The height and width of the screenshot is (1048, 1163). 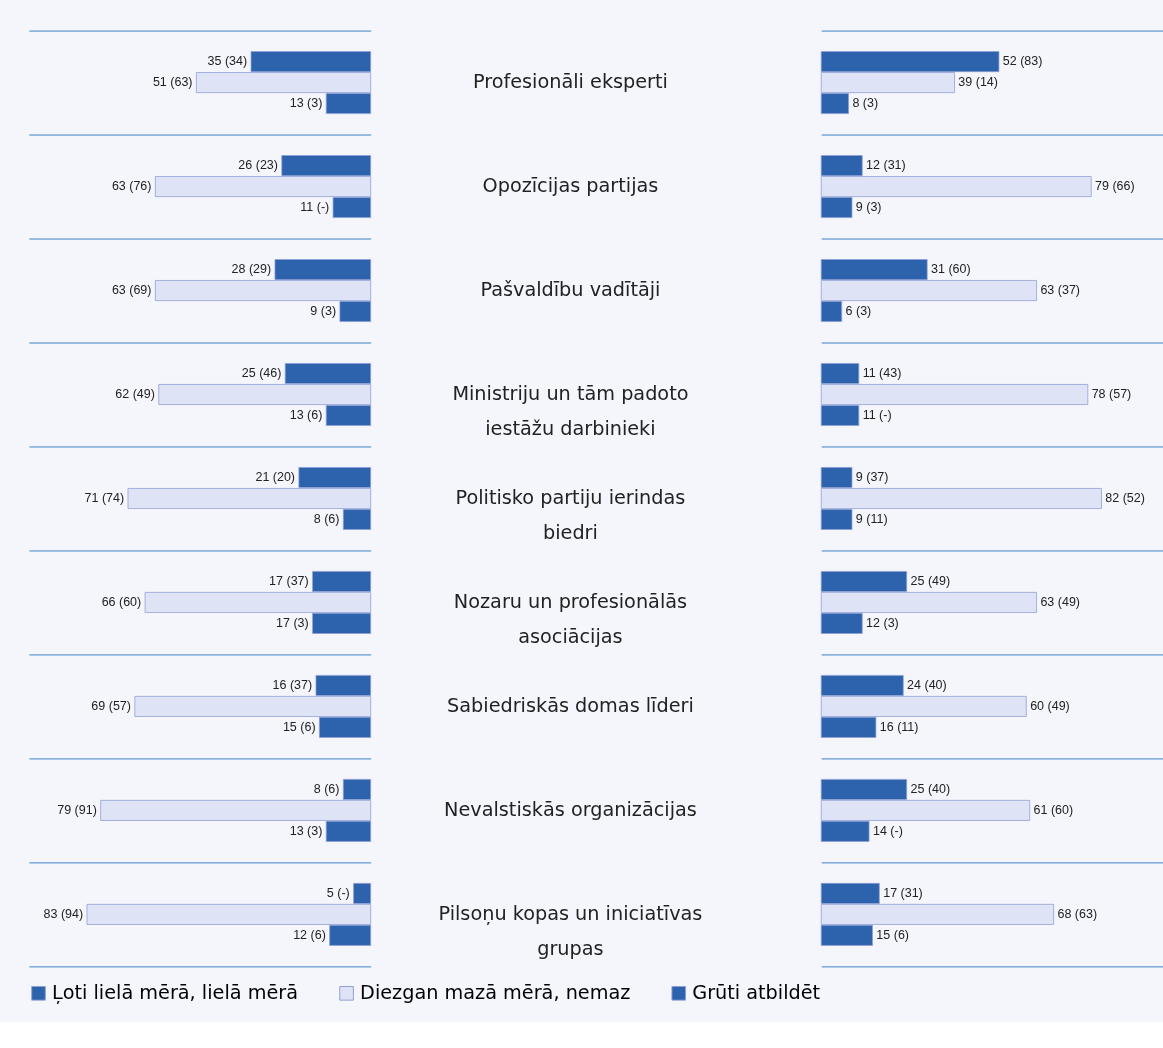 What do you see at coordinates (871, 519) in the screenshot?
I see `data-label: 9 (11)` at bounding box center [871, 519].